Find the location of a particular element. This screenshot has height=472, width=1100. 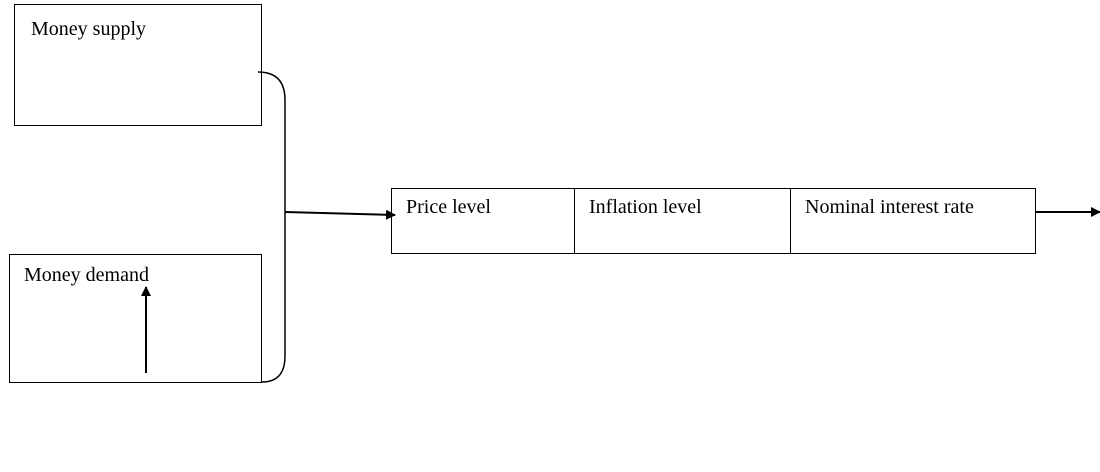

nominal-interest-rate-cell: Nominal interest rate is located at coordinates (913, 221).